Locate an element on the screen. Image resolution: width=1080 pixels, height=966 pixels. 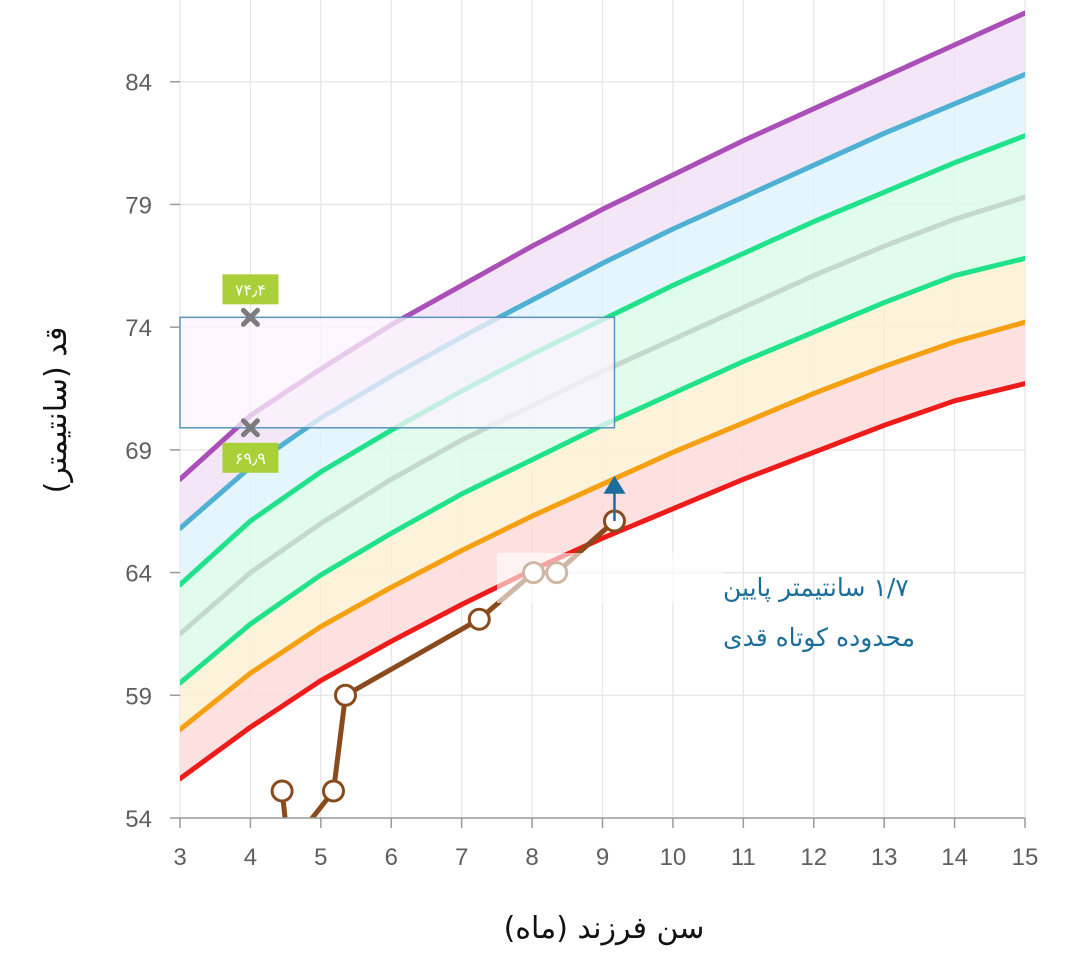
y-tick-labels: 54 59 64 69 74 79 84 is located at coordinates (138, 451).